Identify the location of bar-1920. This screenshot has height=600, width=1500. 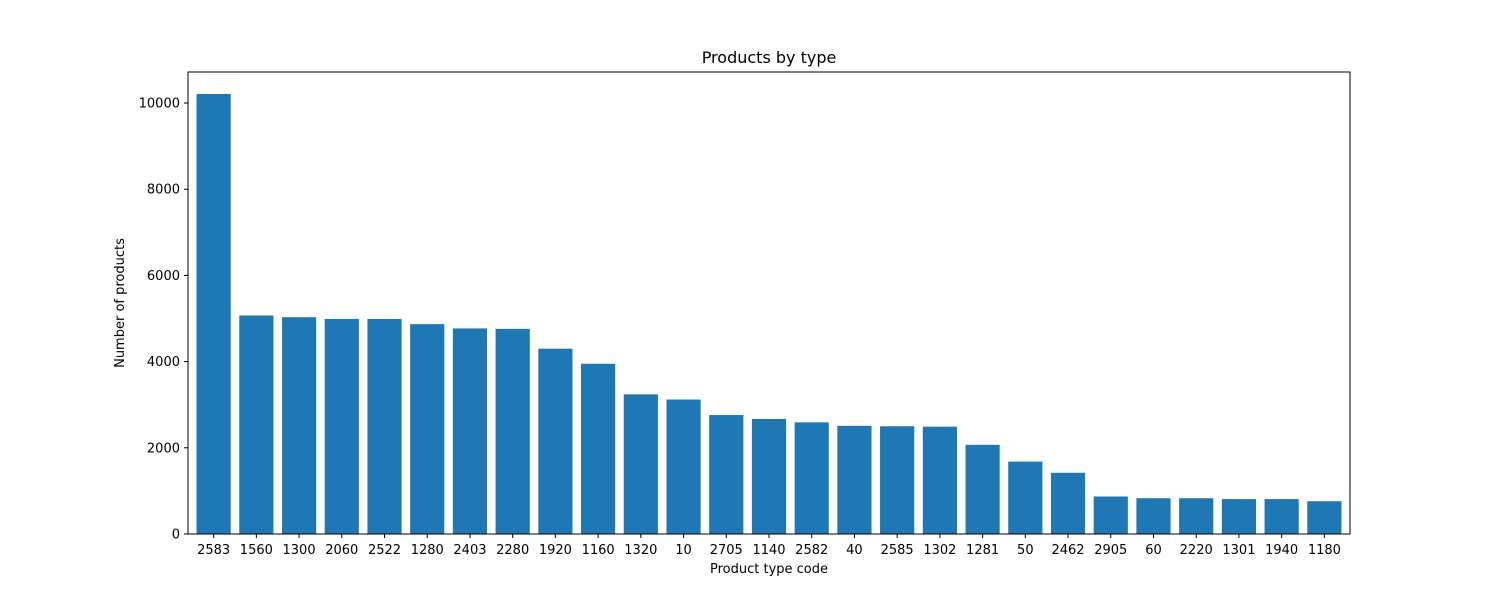
(555, 441).